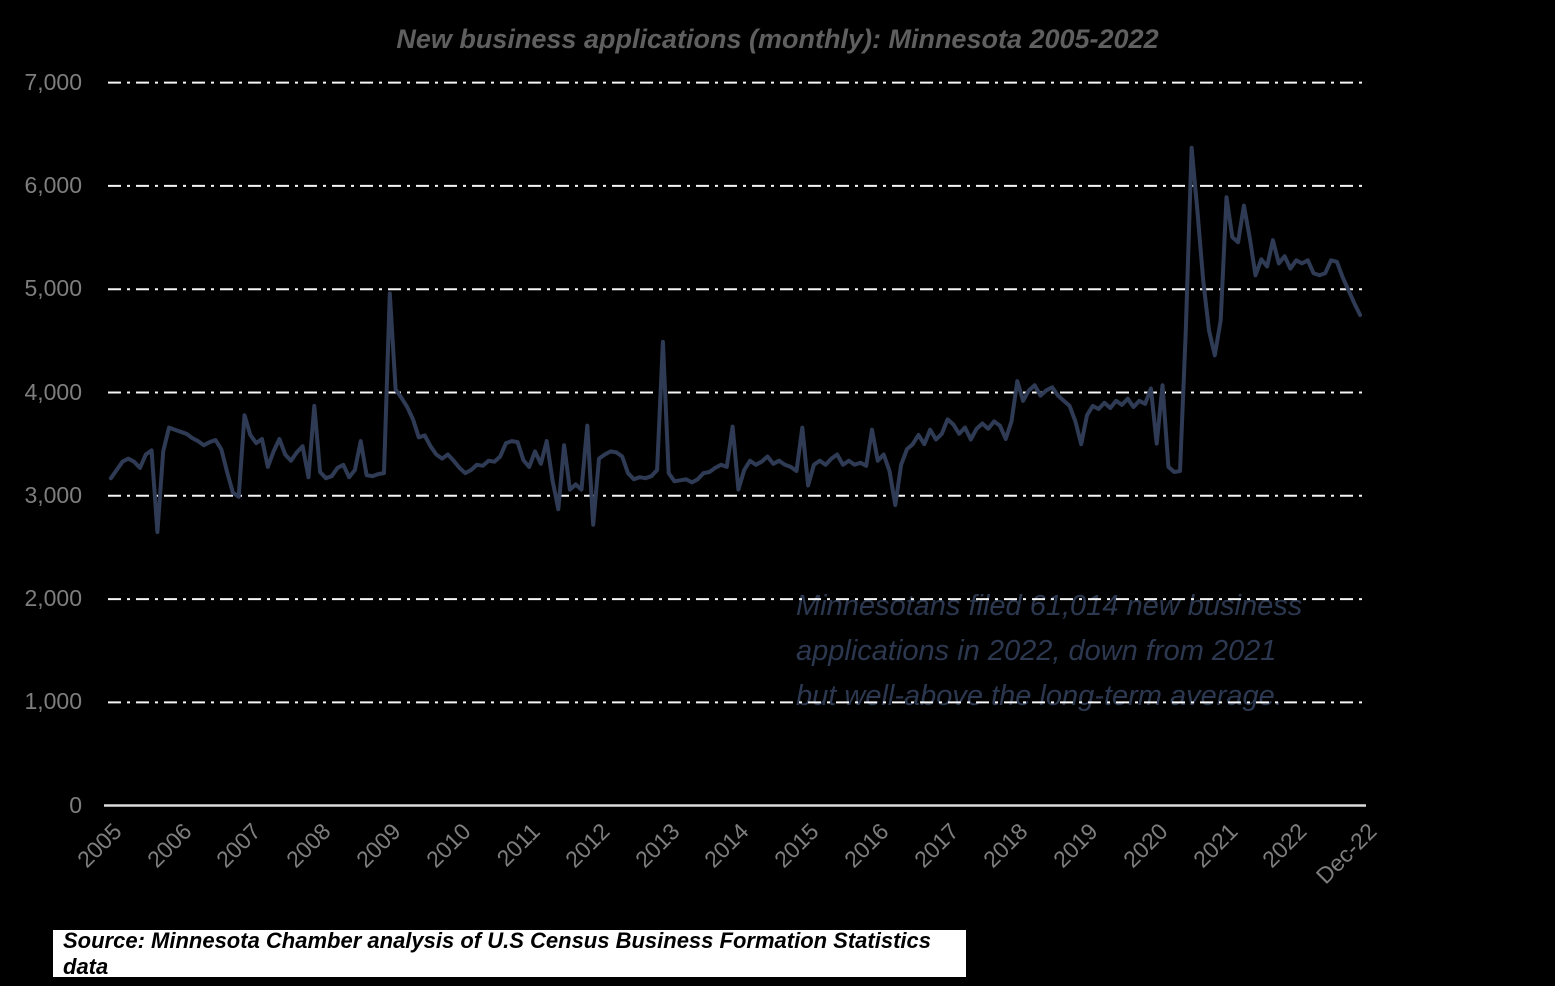  I want to click on annotation-line: Minnesotans filed 61,014 new business, so click(1049, 606).